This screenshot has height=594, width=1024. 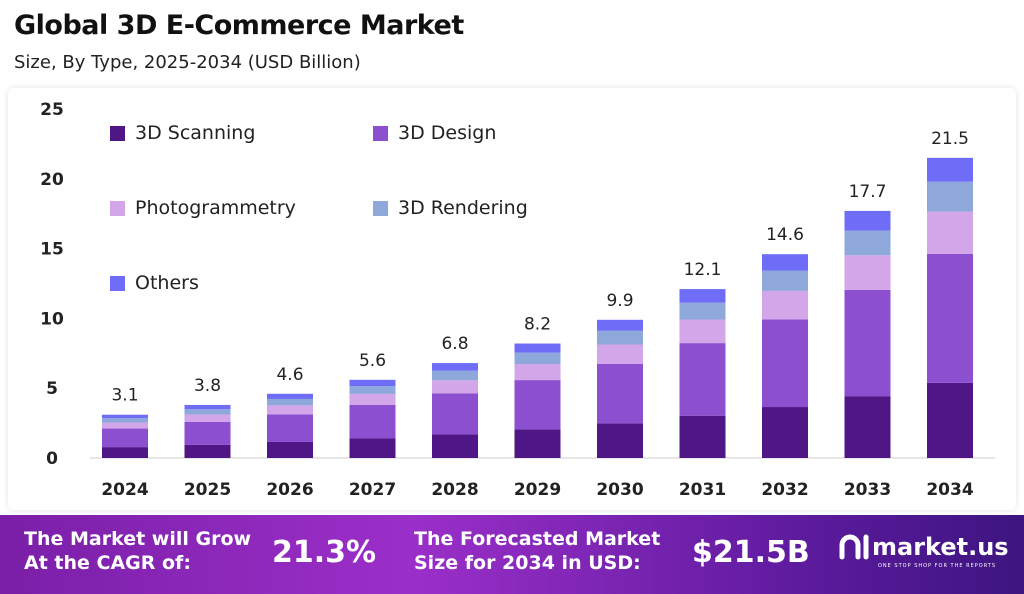 What do you see at coordinates (324, 552) in the screenshot?
I see `cagr-value: 21.3%` at bounding box center [324, 552].